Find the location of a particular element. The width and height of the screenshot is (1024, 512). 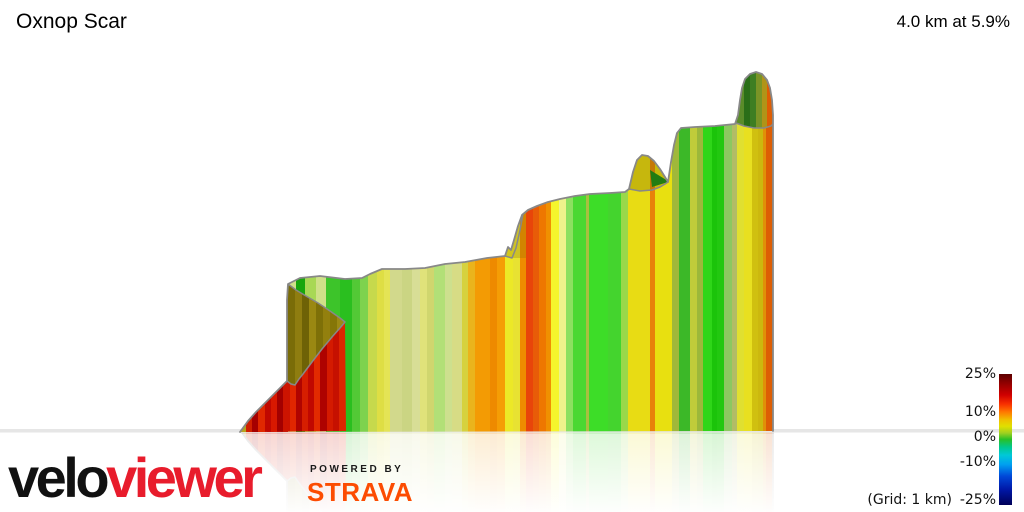

logo-viewer-text: viewer is located at coordinates (184, 477).